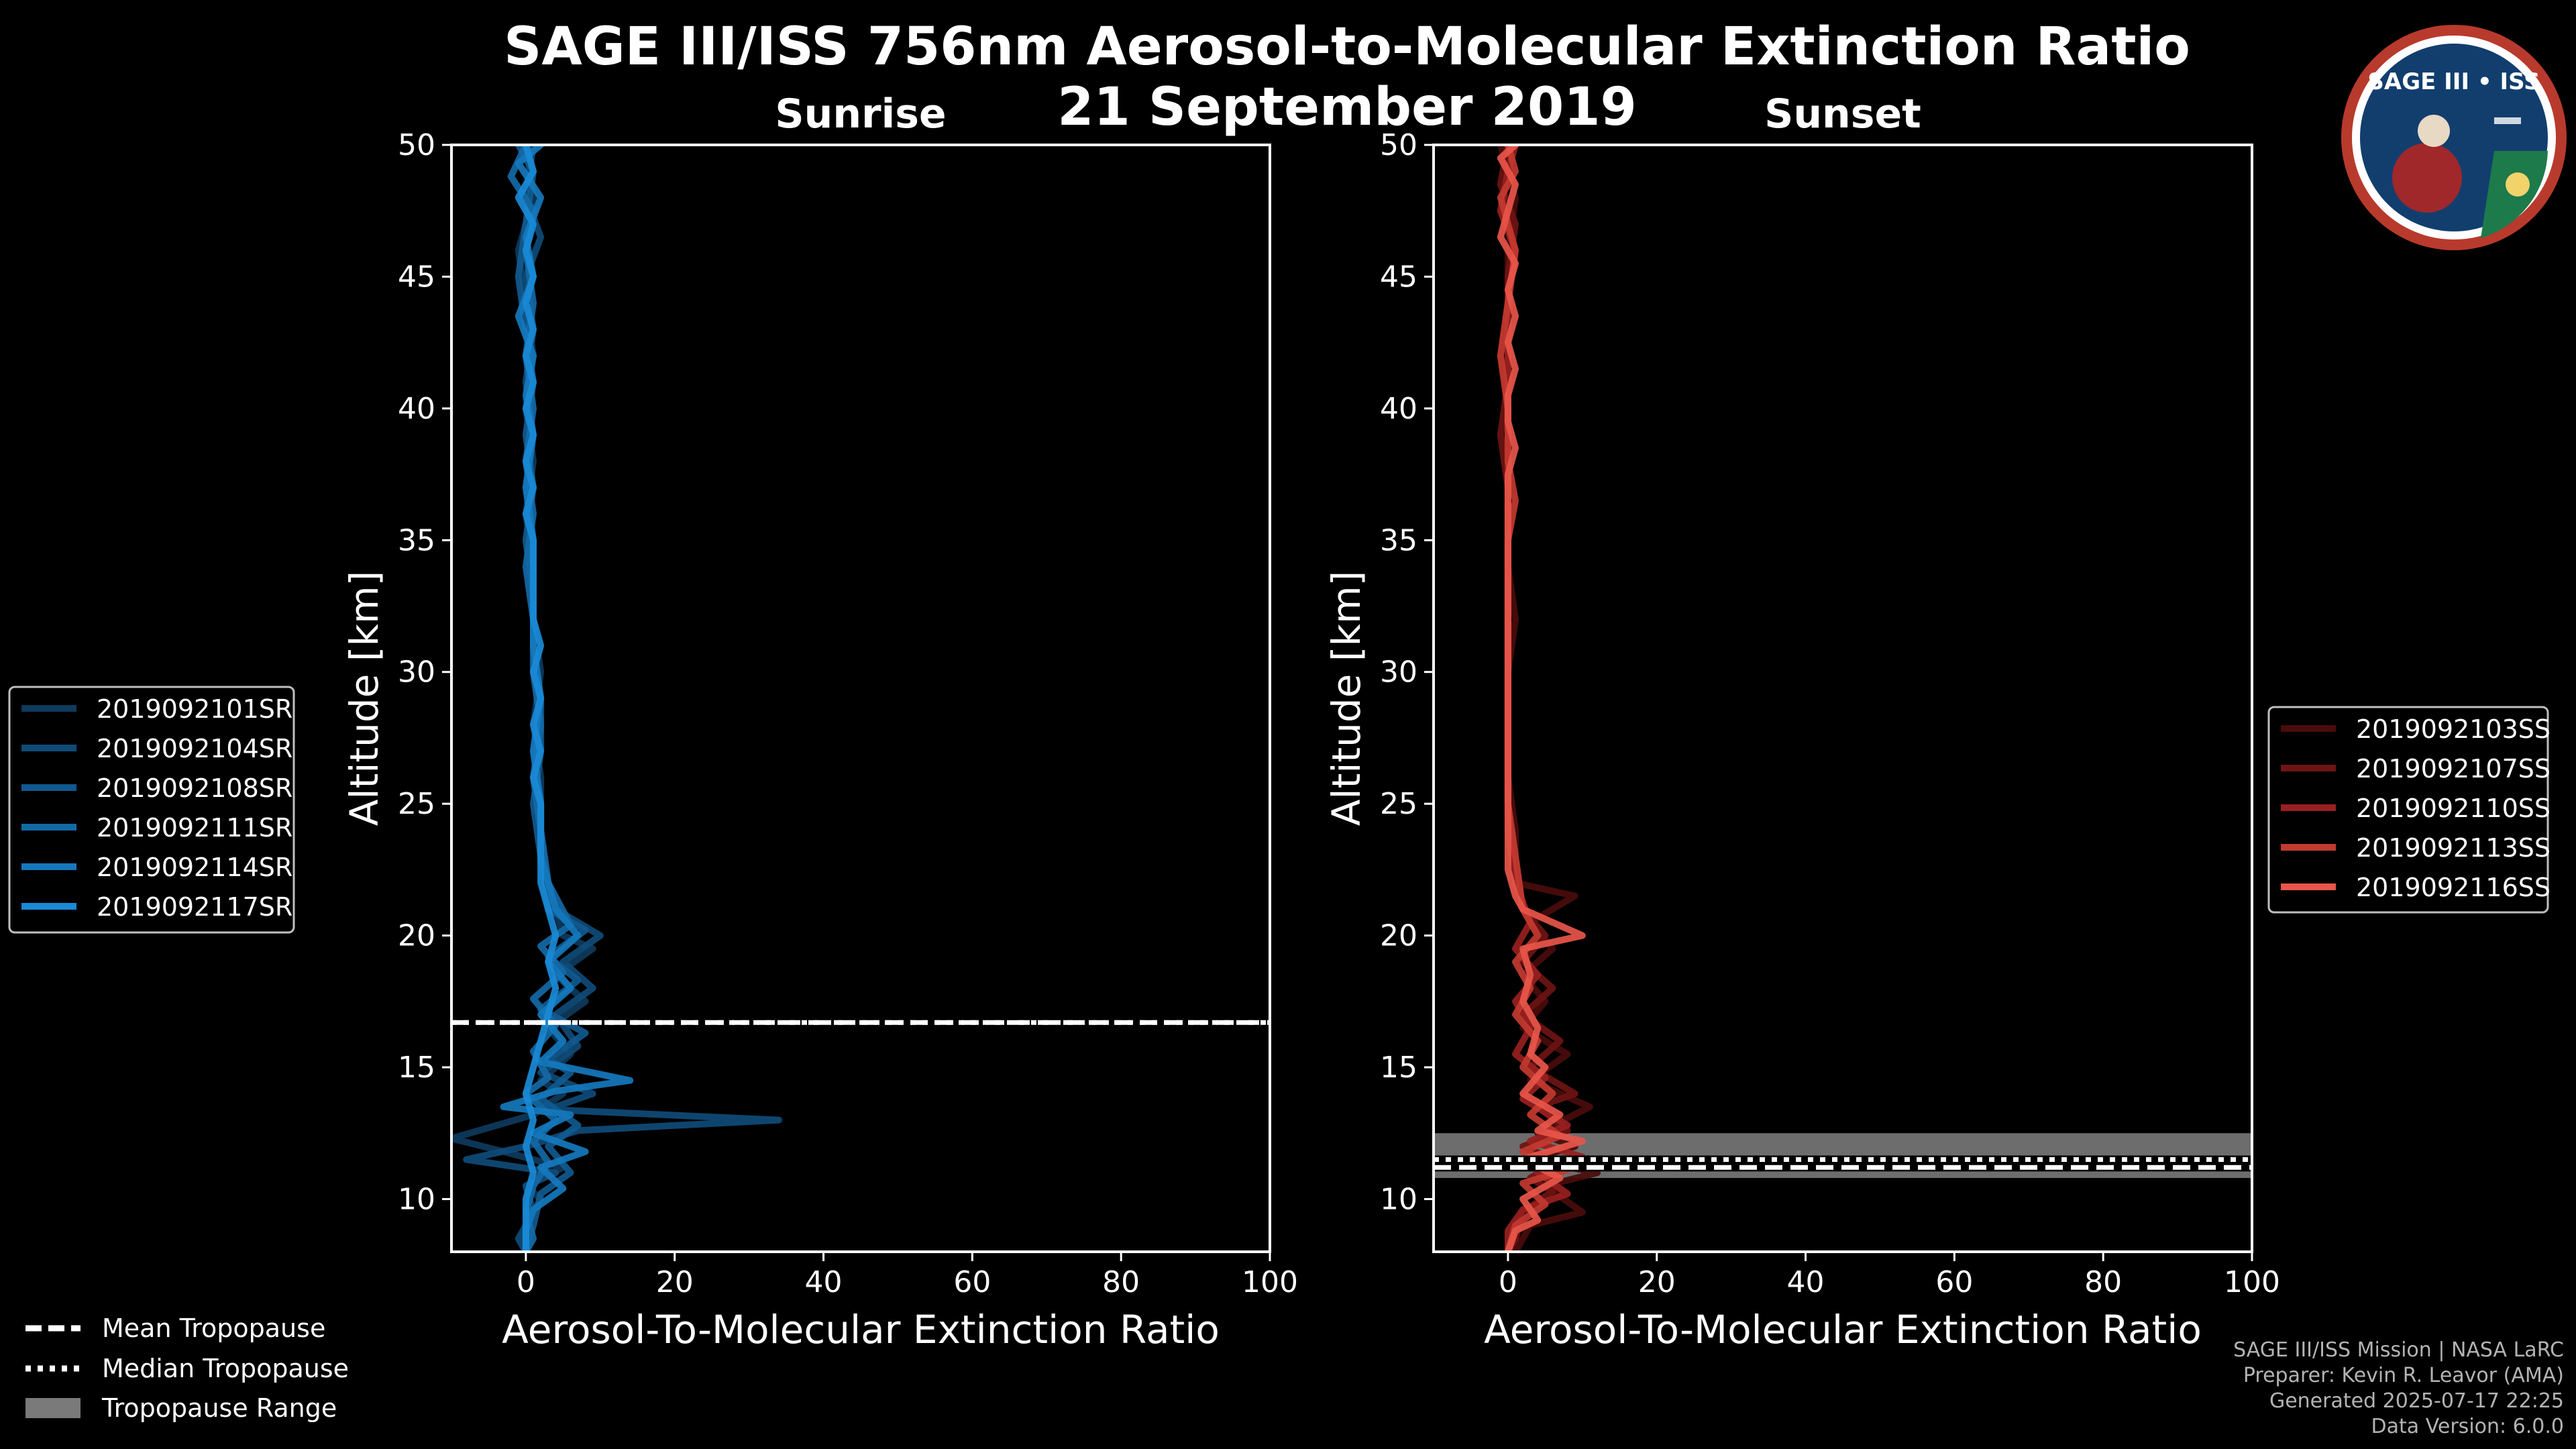  Describe the element at coordinates (2398, 1350) in the screenshot. I see `footer-mission: SAGE III/ISS Mission | NASA LaRC` at that location.